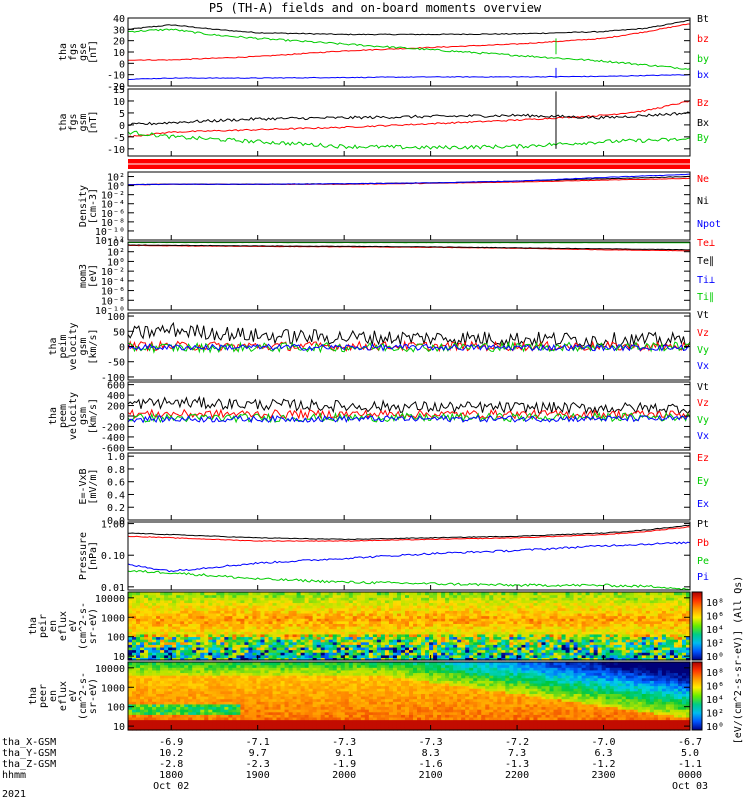  What do you see at coordinates (409, 532) in the screenshot?
I see `pressure-series-Pt` at bounding box center [409, 532].